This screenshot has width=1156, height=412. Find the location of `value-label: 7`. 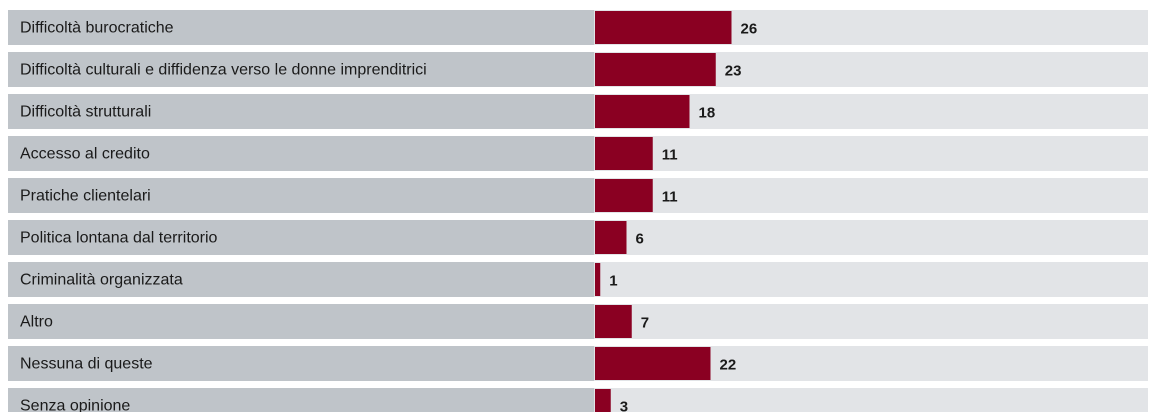

value-label: 7 is located at coordinates (645, 323).